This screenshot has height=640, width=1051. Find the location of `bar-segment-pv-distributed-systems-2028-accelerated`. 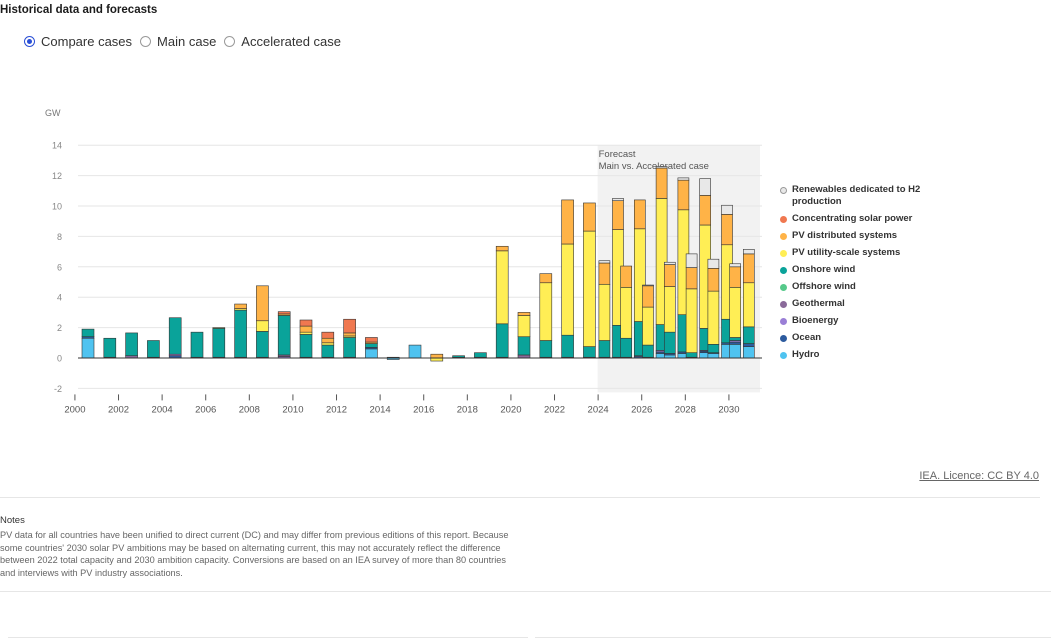

bar-segment-pv-distributed-systems-2028-accelerated is located at coordinates (705, 210).